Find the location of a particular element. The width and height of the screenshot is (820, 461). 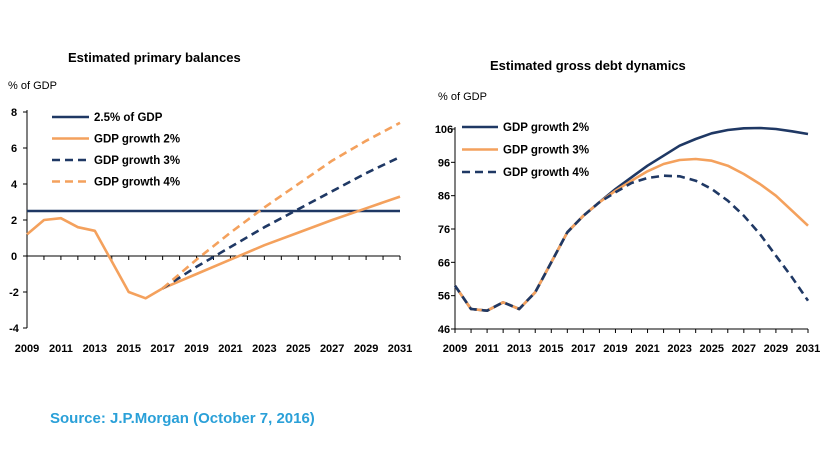

y-tick-label: 66 is located at coordinates (444, 263).